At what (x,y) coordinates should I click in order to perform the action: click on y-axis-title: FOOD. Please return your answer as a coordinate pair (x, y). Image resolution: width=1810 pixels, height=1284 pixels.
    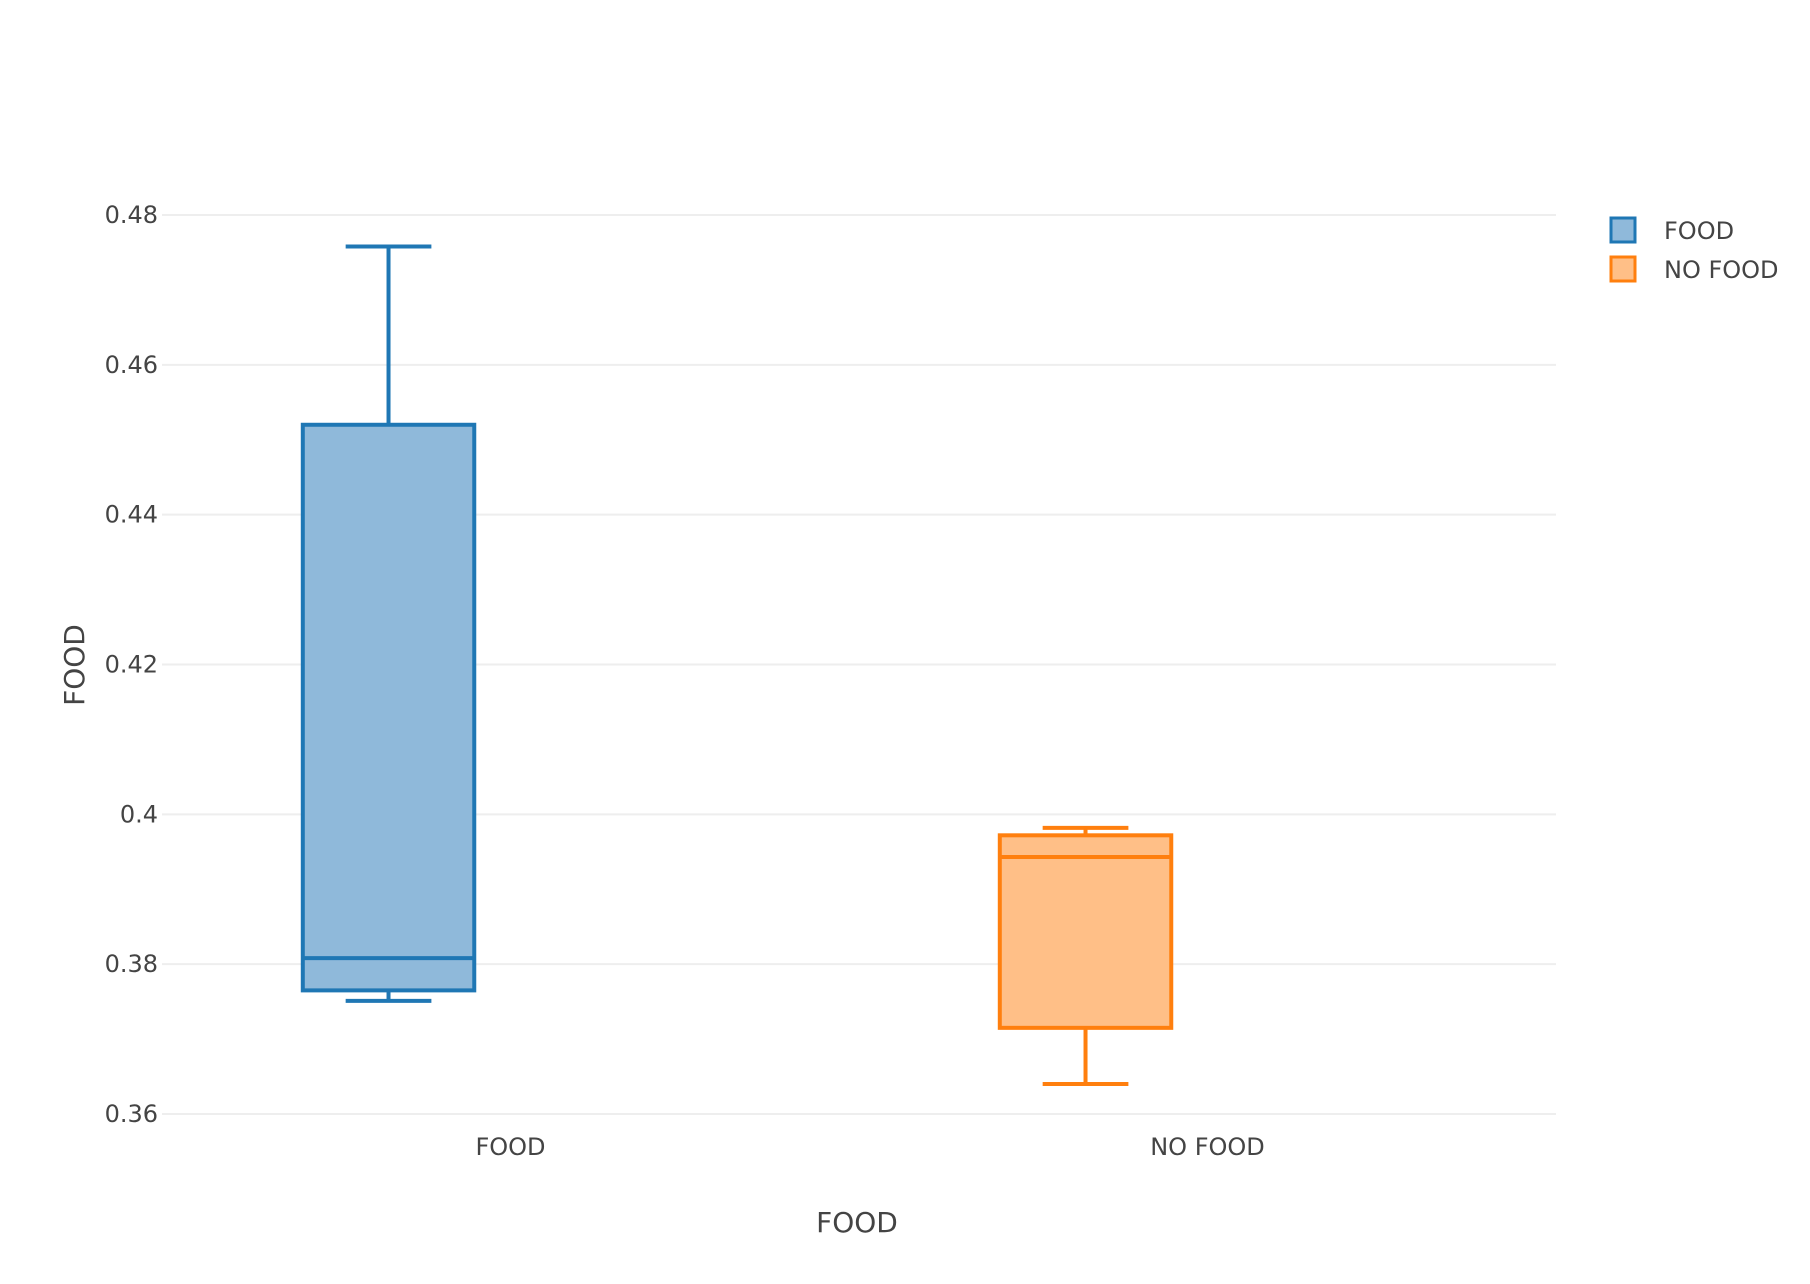
    Looking at the image, I should click on (74, 665).